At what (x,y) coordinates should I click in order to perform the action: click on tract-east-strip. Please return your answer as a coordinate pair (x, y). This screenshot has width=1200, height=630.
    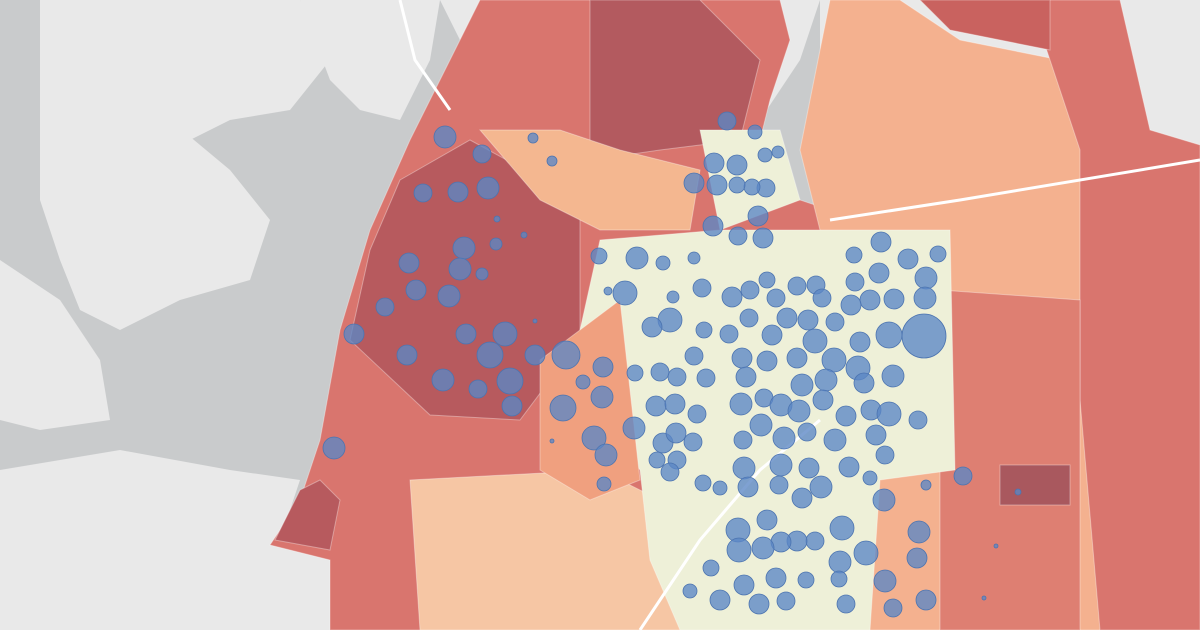
    Looking at the image, I should click on (1114, 315).